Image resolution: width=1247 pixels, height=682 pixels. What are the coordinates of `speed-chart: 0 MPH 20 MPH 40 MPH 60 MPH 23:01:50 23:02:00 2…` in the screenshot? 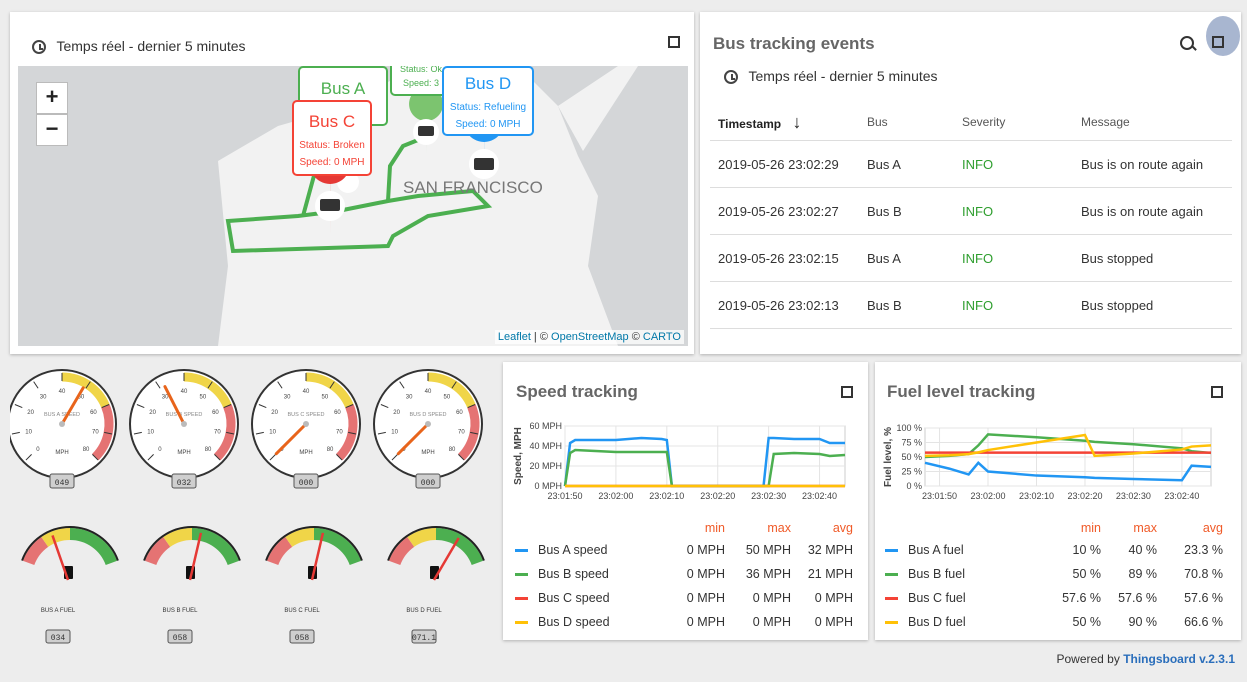 It's located at (685, 485).